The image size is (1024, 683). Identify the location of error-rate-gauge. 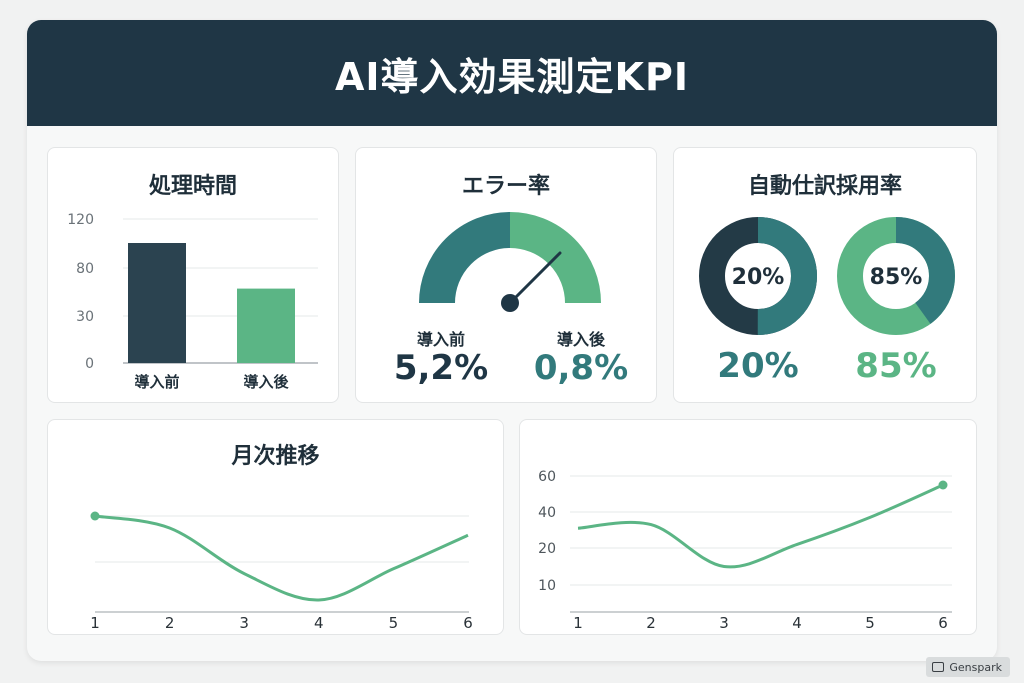
(510, 262).